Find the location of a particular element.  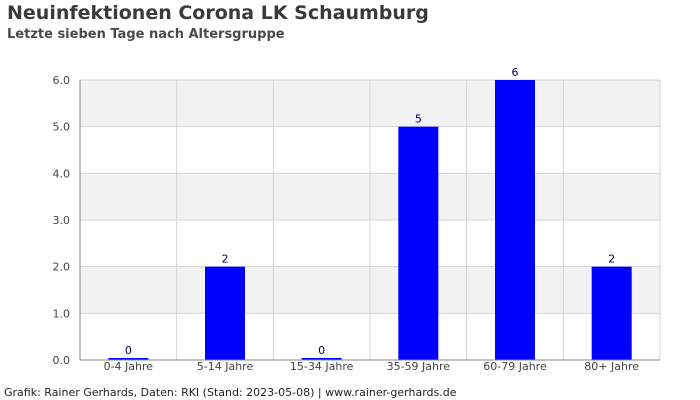

y-tick-labels: 0.0 1.0 2.0 3.0 4.0 5.0 6.0 is located at coordinates (62, 220).